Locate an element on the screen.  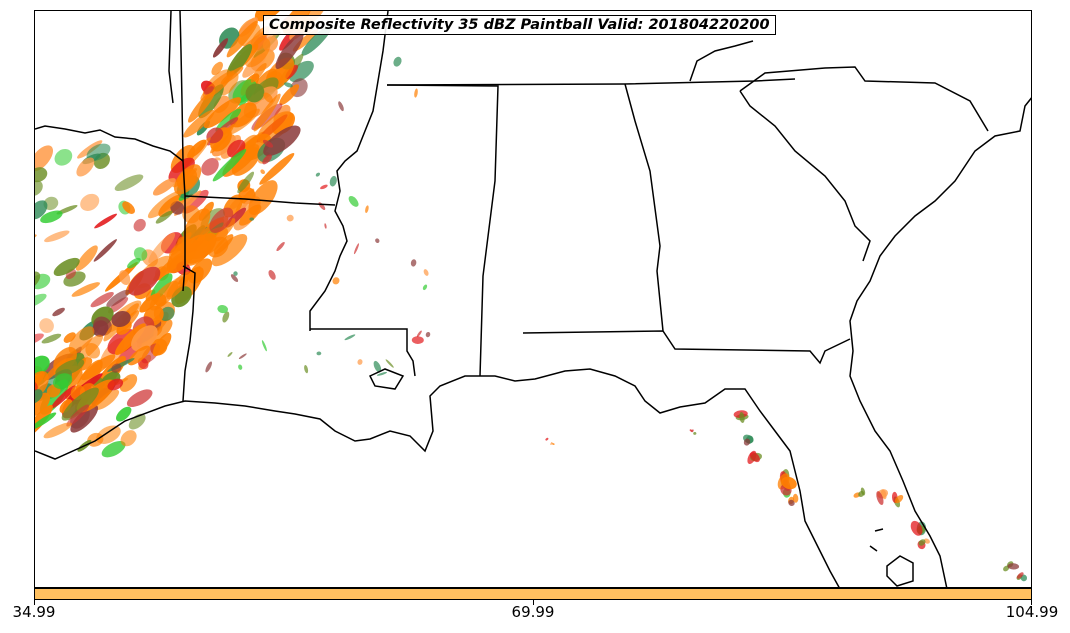
state-line-ga-sc is located at coordinates (805, 176).